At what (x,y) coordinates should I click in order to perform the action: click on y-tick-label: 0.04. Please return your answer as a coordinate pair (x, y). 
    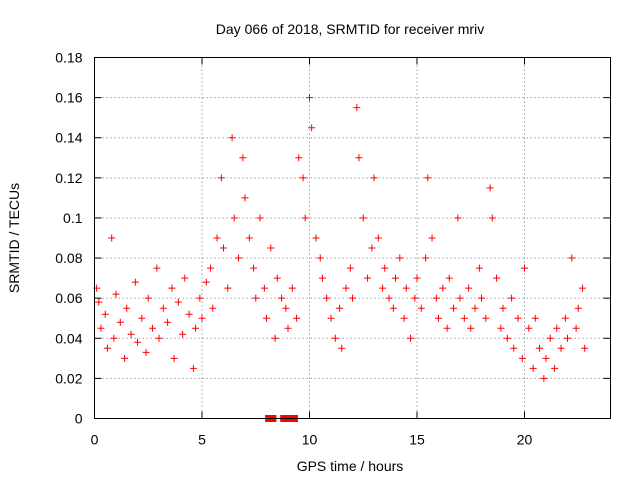
    Looking at the image, I should click on (68, 338).